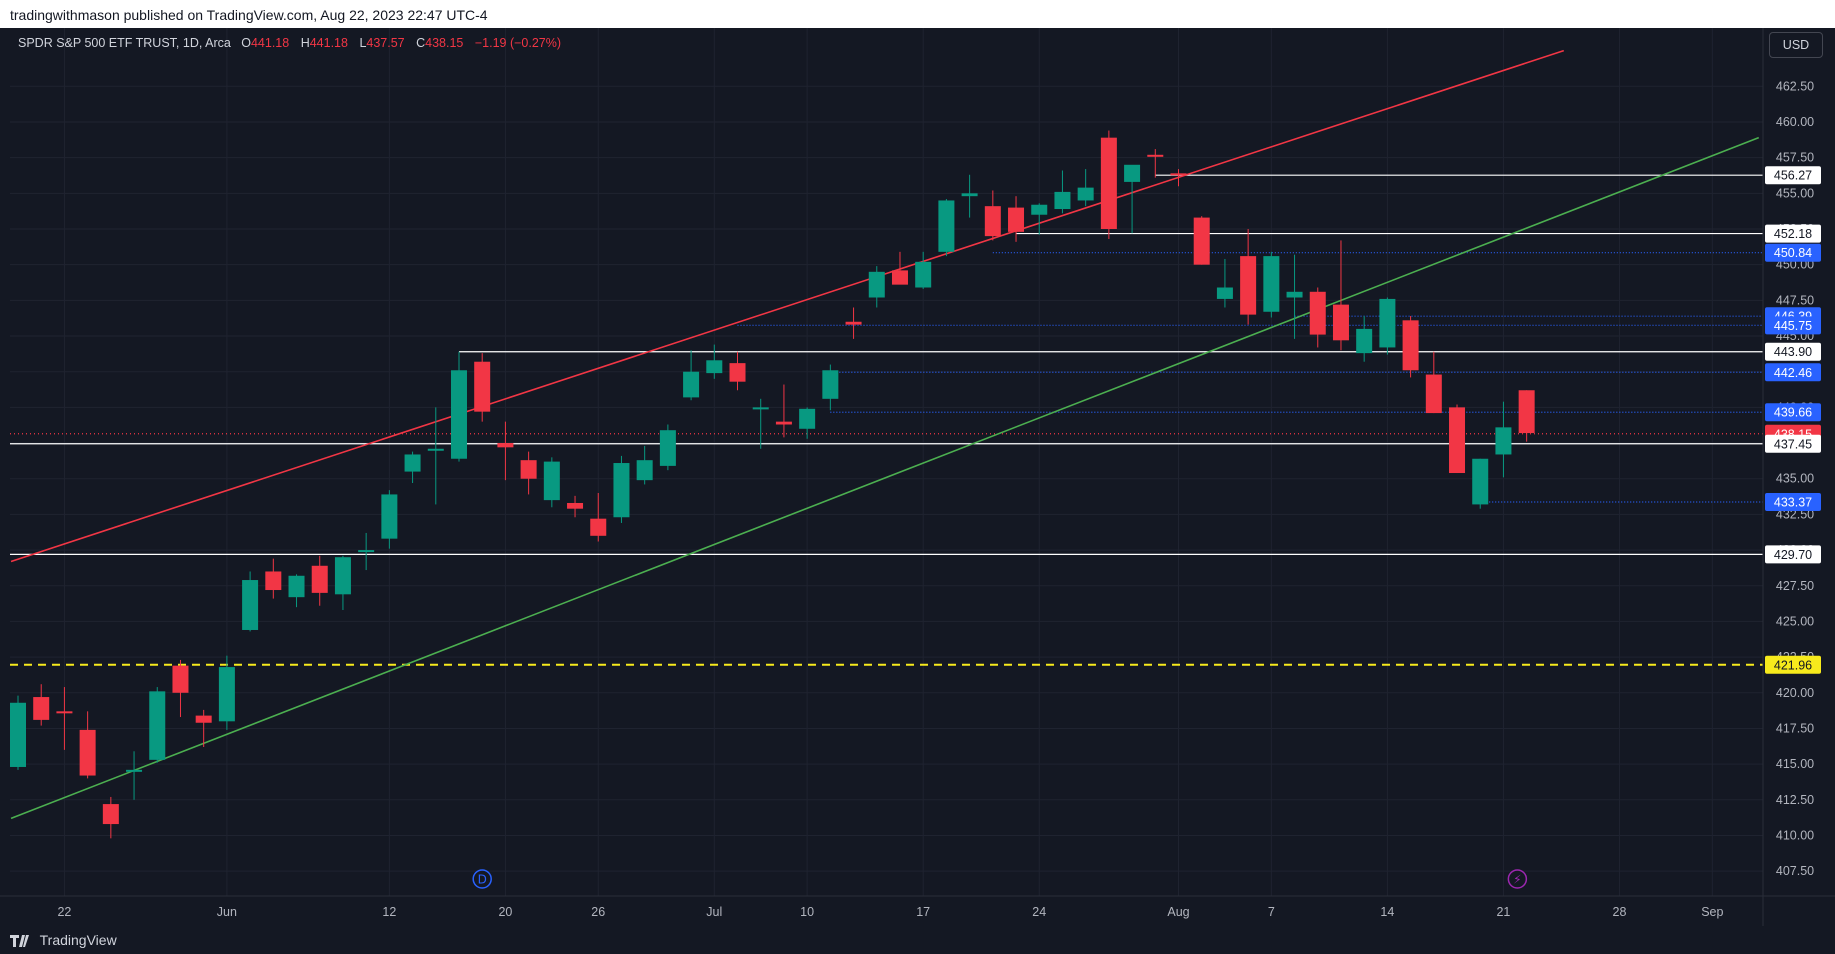  What do you see at coordinates (1793, 373) in the screenshot?
I see `price-level-label: 442.46` at bounding box center [1793, 373].